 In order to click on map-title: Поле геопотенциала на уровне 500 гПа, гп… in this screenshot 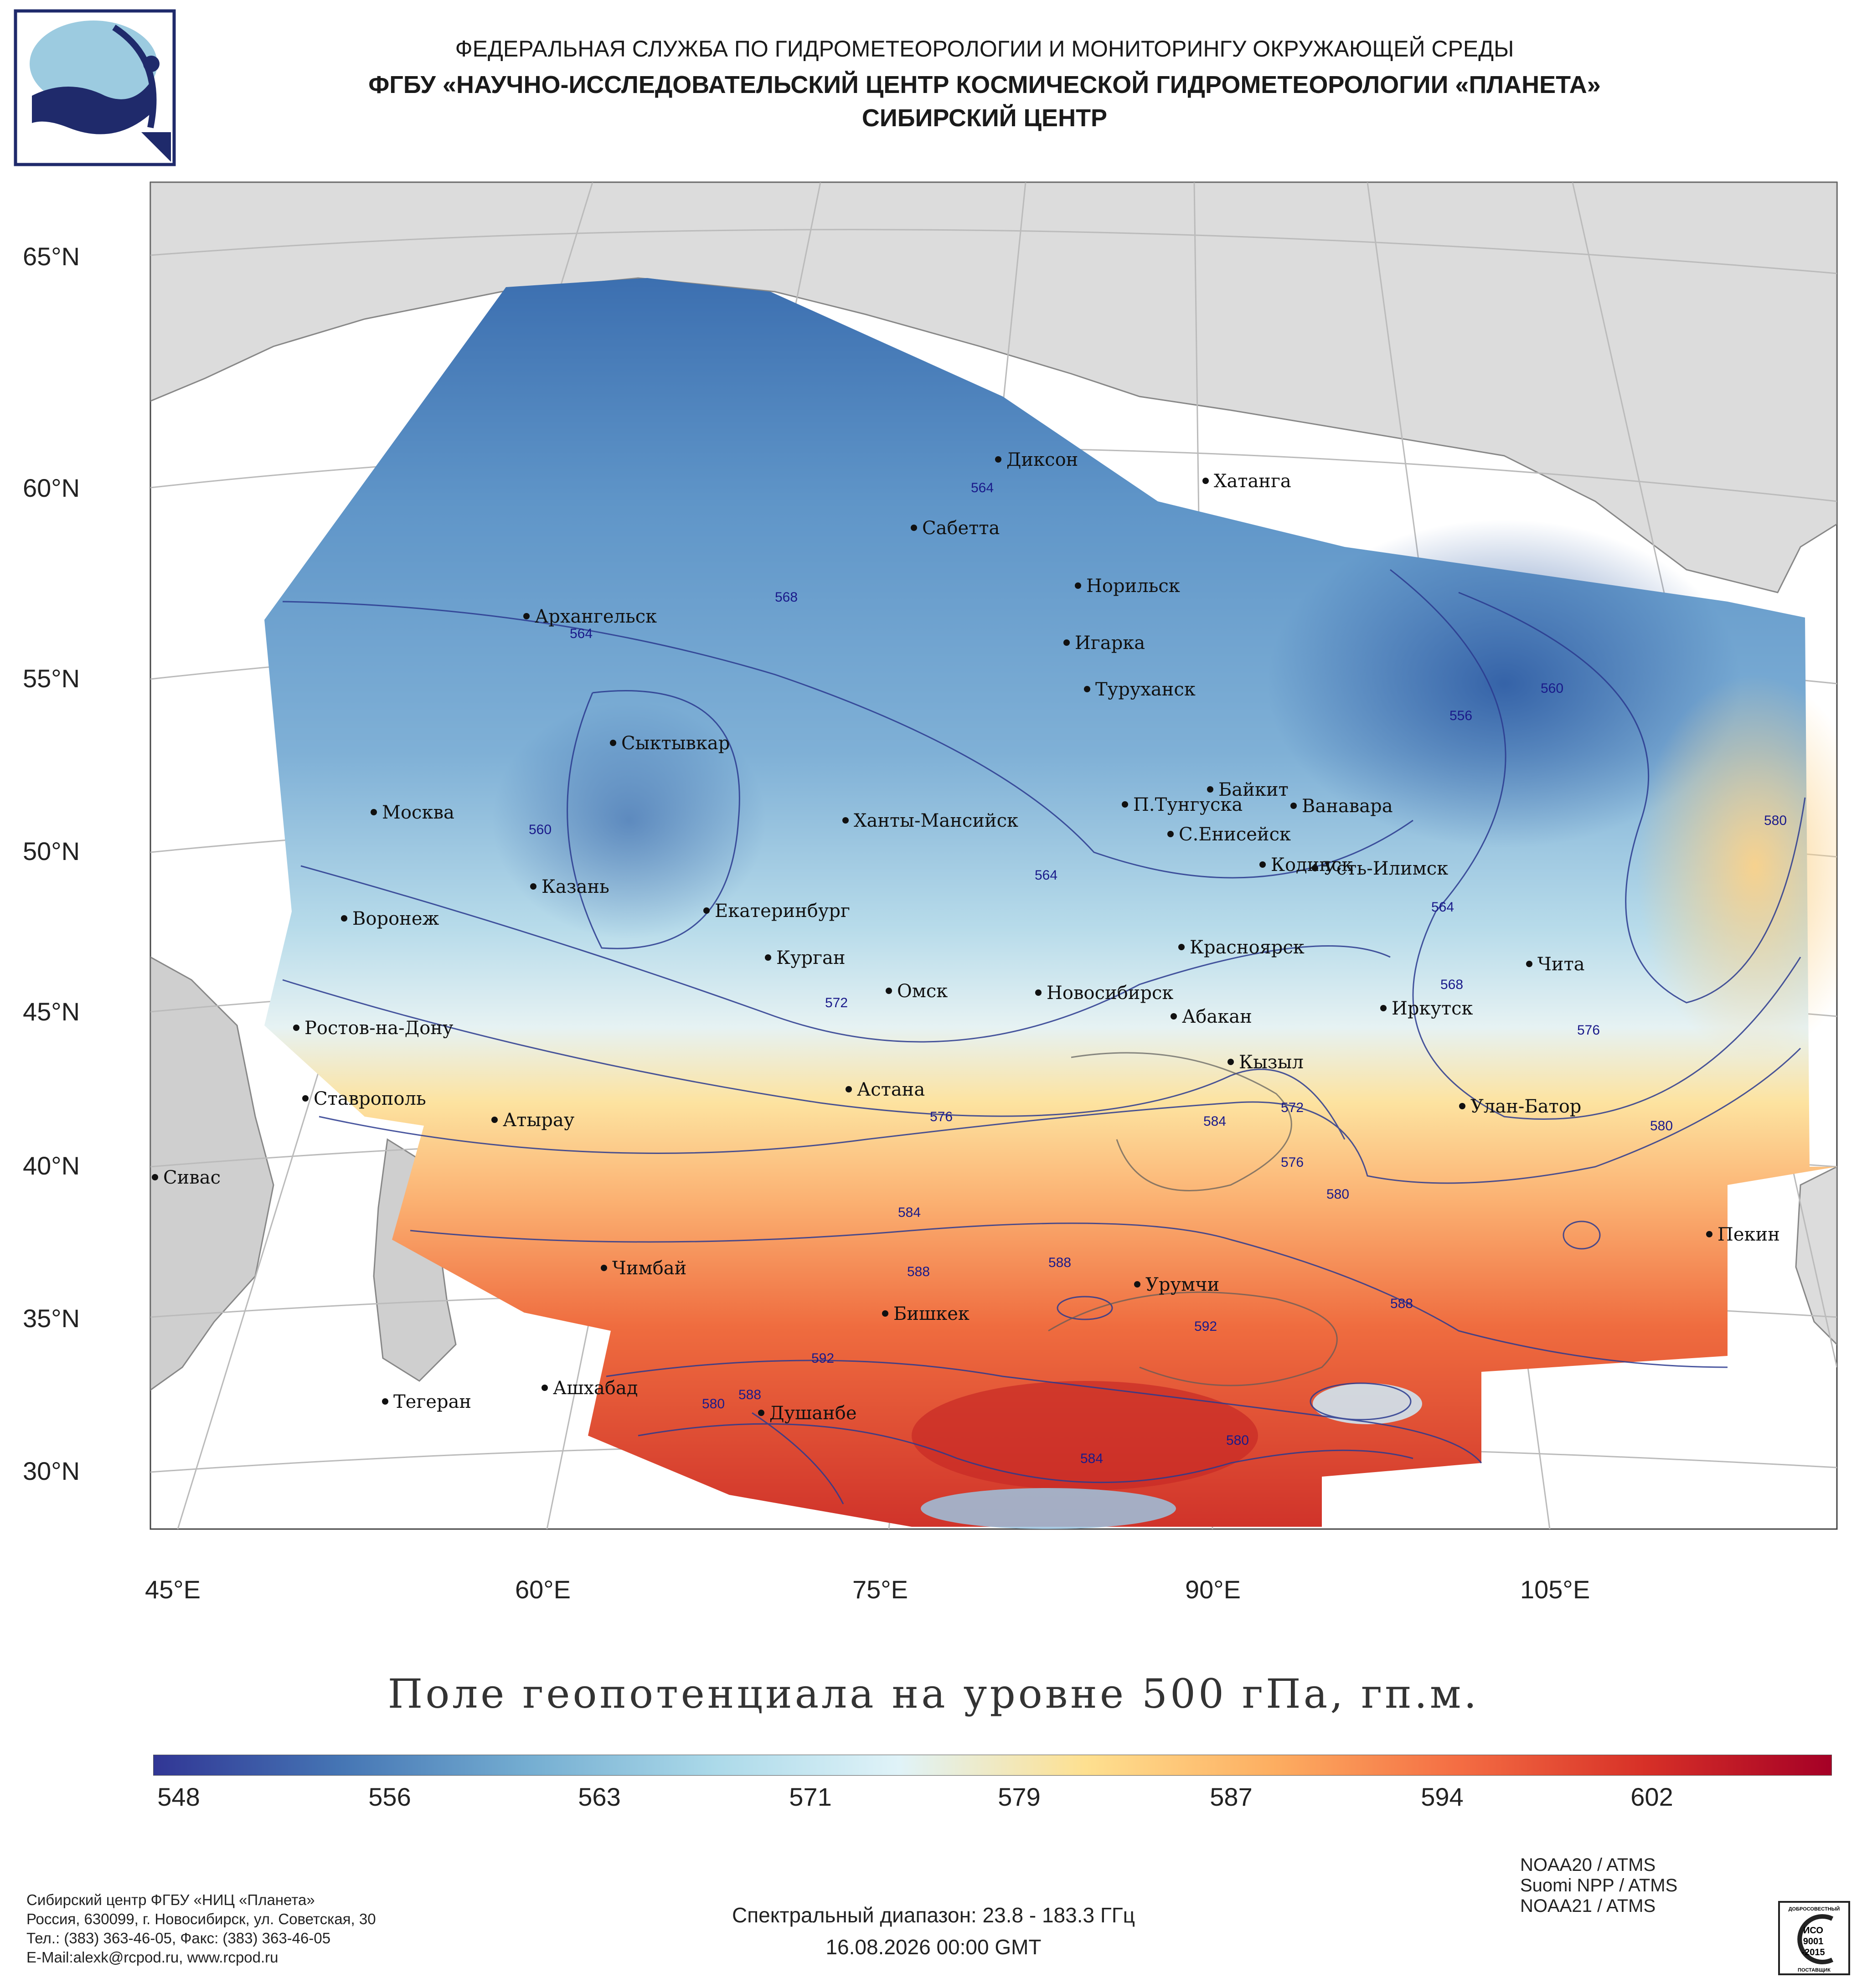, I will do `click(933, 1694)`.